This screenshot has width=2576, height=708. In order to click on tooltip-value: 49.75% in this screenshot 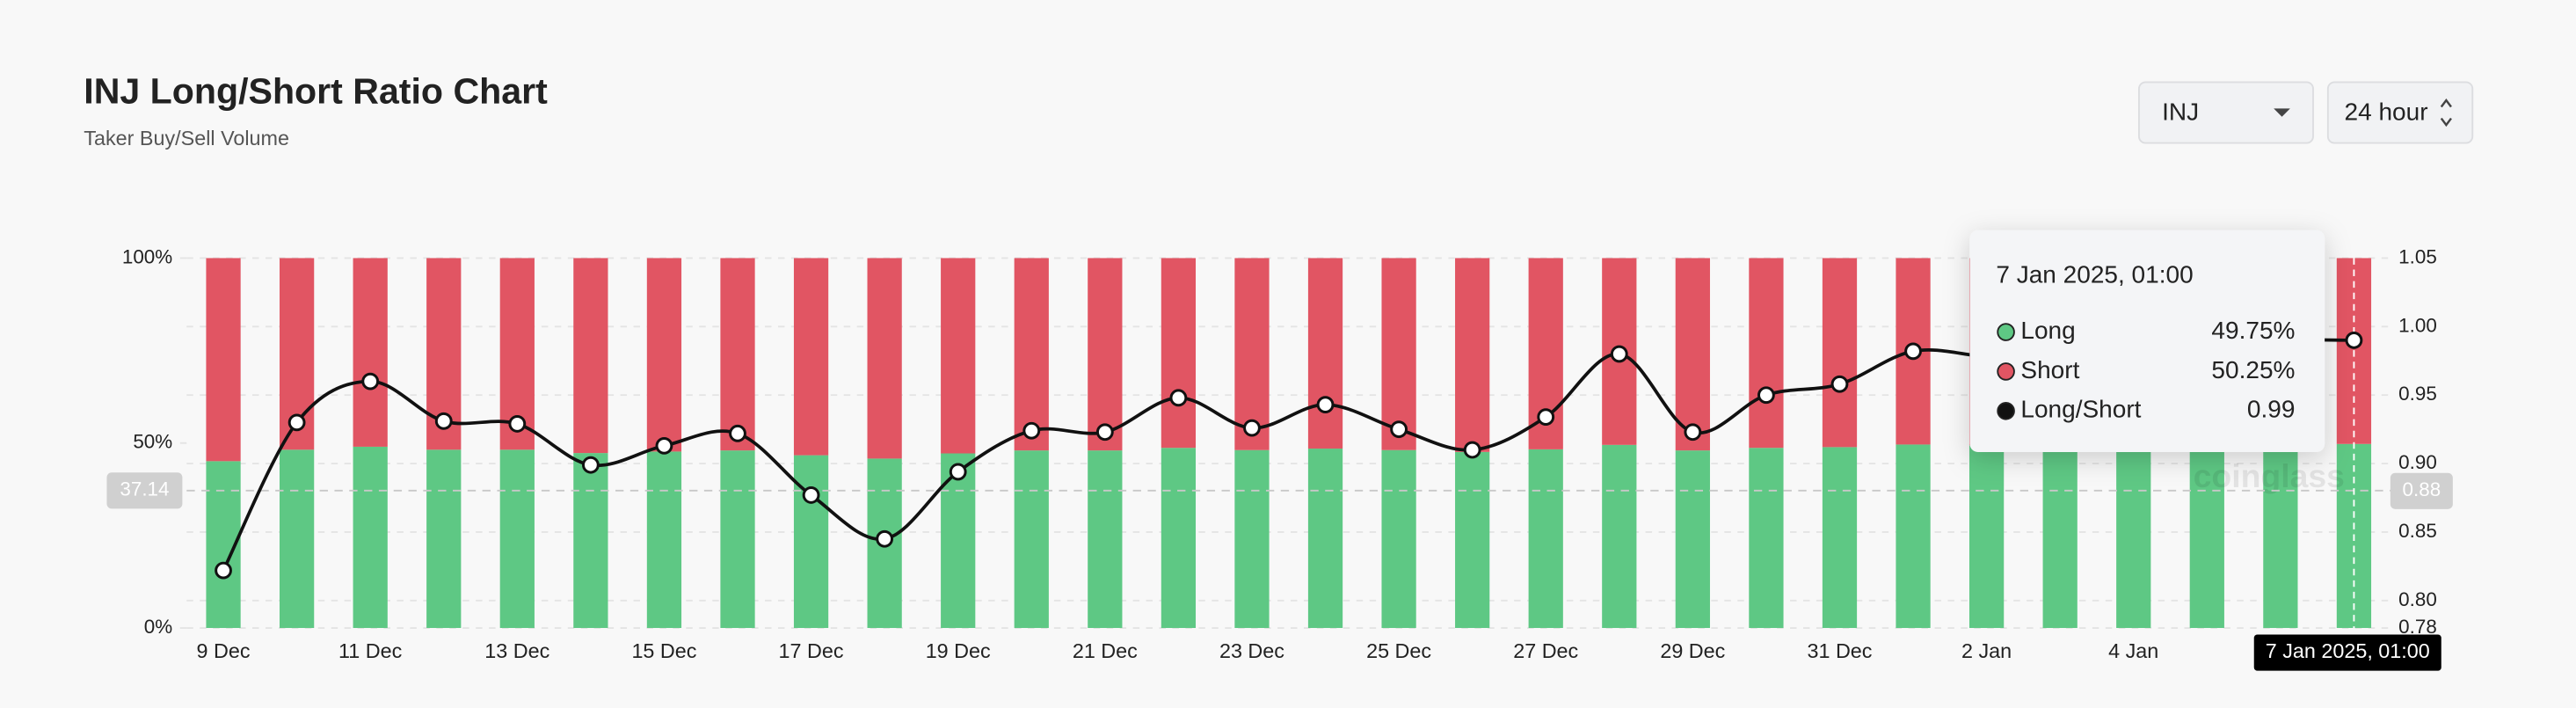, I will do `click(2253, 330)`.